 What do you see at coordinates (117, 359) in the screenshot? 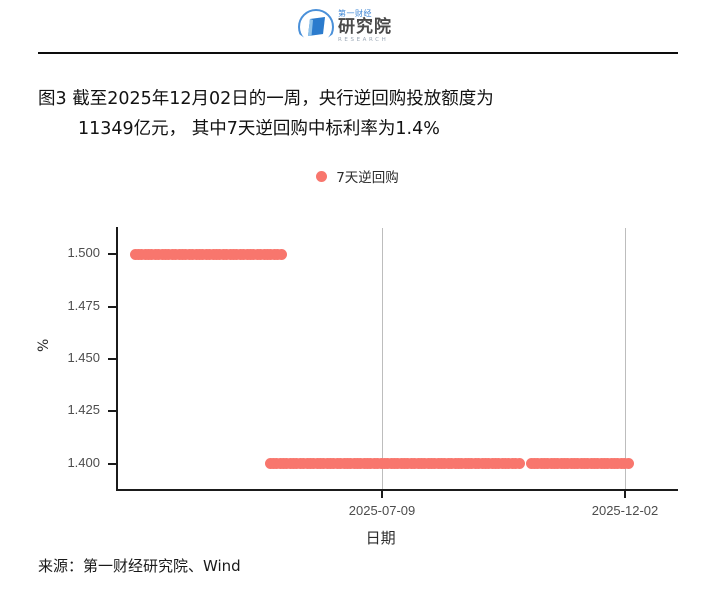
I see `y-axis-line` at bounding box center [117, 359].